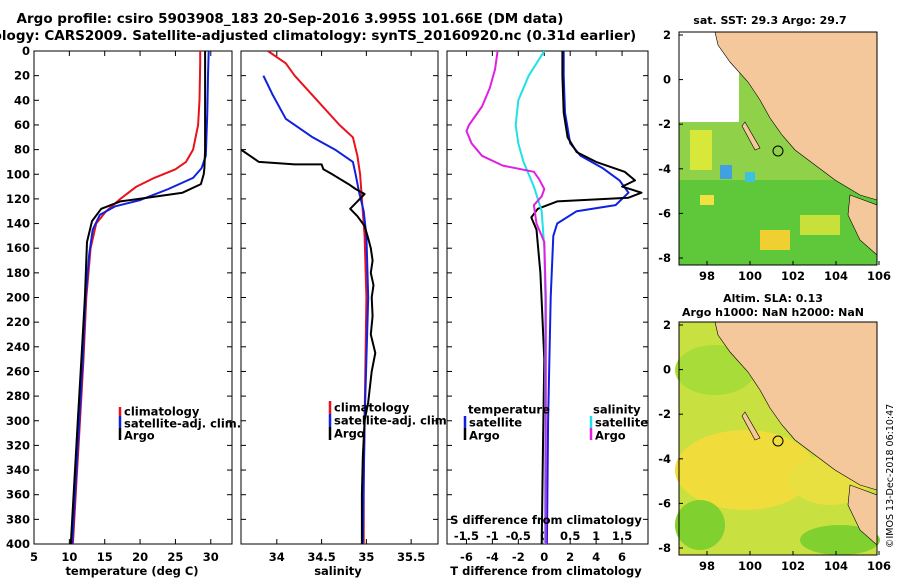 This screenshot has height=584, width=900. What do you see at coordinates (587, 297) in the screenshot?
I see `series-line-t-satellite` at bounding box center [587, 297].